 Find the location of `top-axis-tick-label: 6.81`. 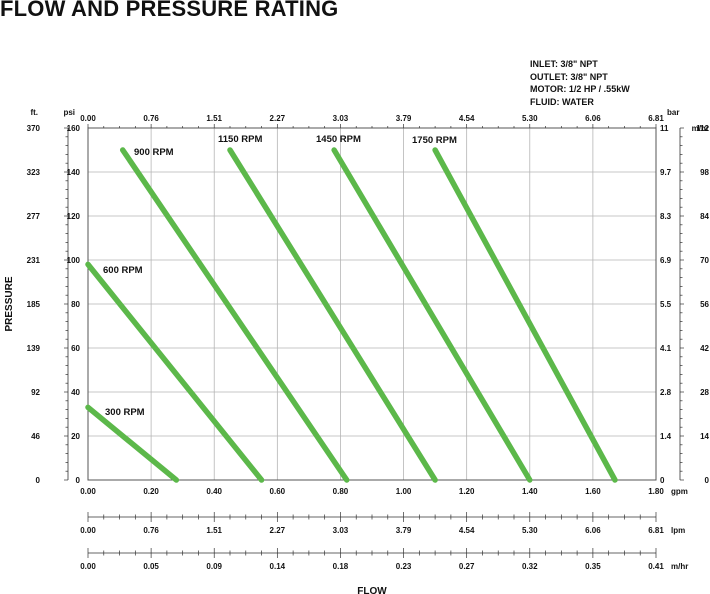

top-axis-tick-label: 6.81 is located at coordinates (656, 118).